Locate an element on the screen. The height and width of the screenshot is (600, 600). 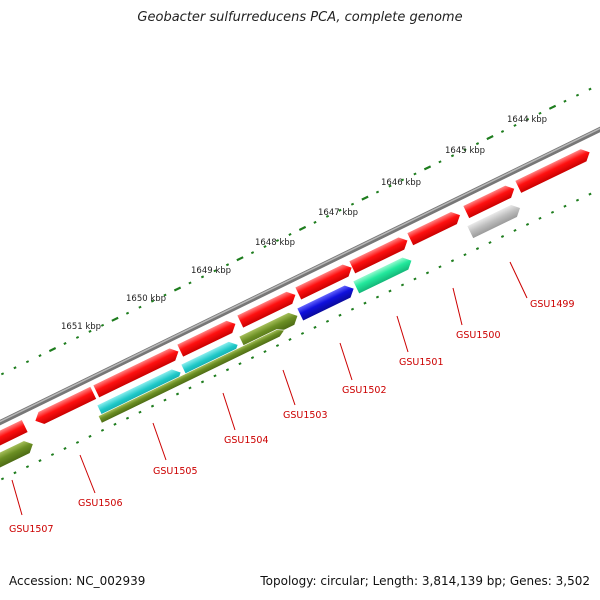
cds-forward-0-shape is located at coordinates (14, 435).